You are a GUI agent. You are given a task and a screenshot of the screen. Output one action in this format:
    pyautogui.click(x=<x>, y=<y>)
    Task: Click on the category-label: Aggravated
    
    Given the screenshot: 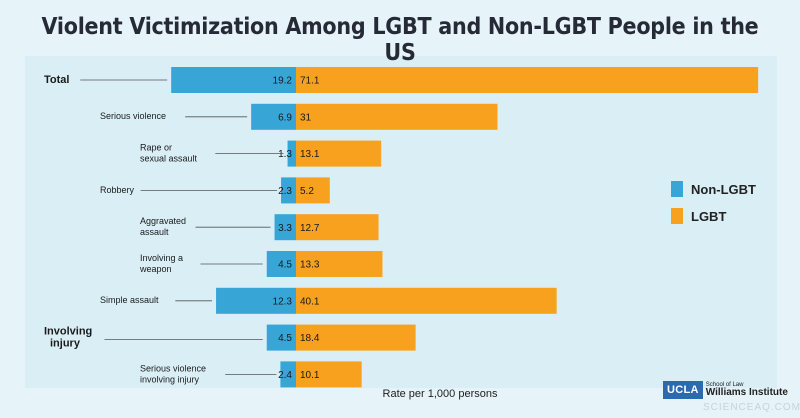 What is the action you would take?
    pyautogui.click(x=163, y=221)
    